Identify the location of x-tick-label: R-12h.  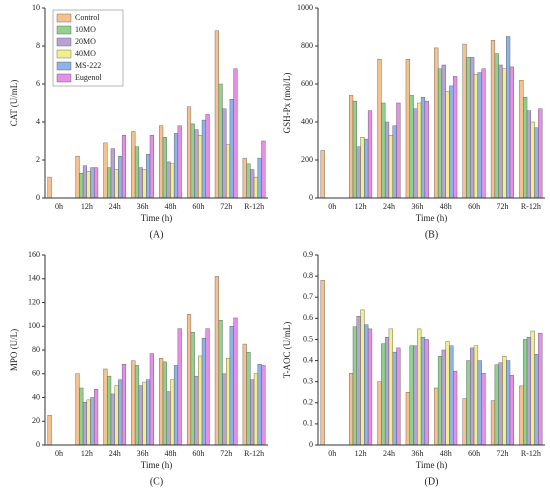
(254, 453).